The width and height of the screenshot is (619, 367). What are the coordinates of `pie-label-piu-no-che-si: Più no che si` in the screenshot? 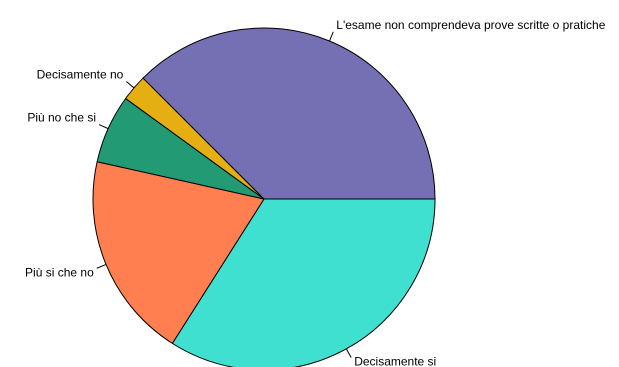 It's located at (61, 118).